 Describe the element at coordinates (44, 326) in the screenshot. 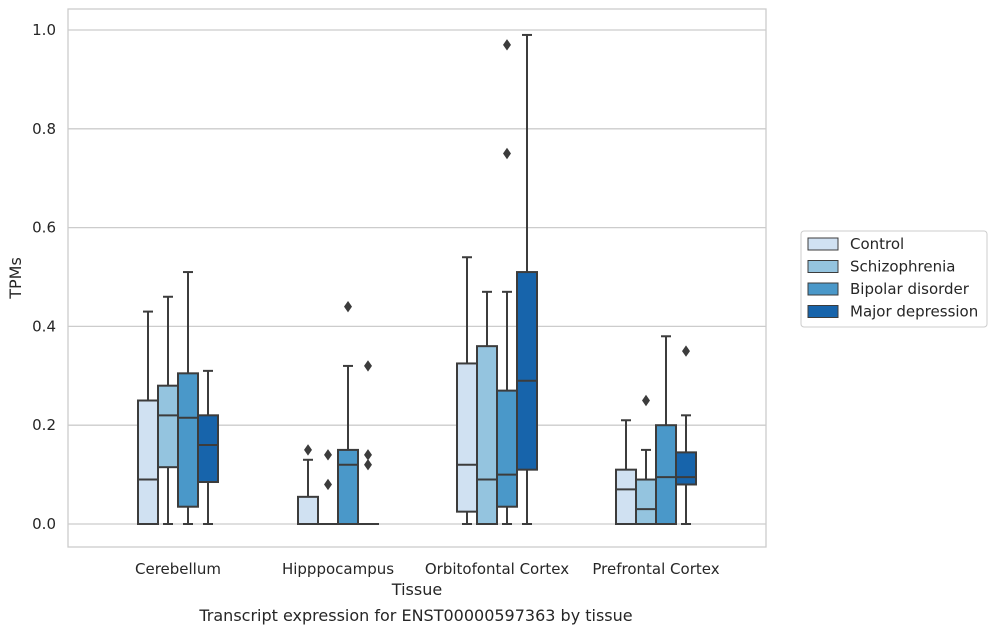

I see `y-tick-label: 0.4` at that location.